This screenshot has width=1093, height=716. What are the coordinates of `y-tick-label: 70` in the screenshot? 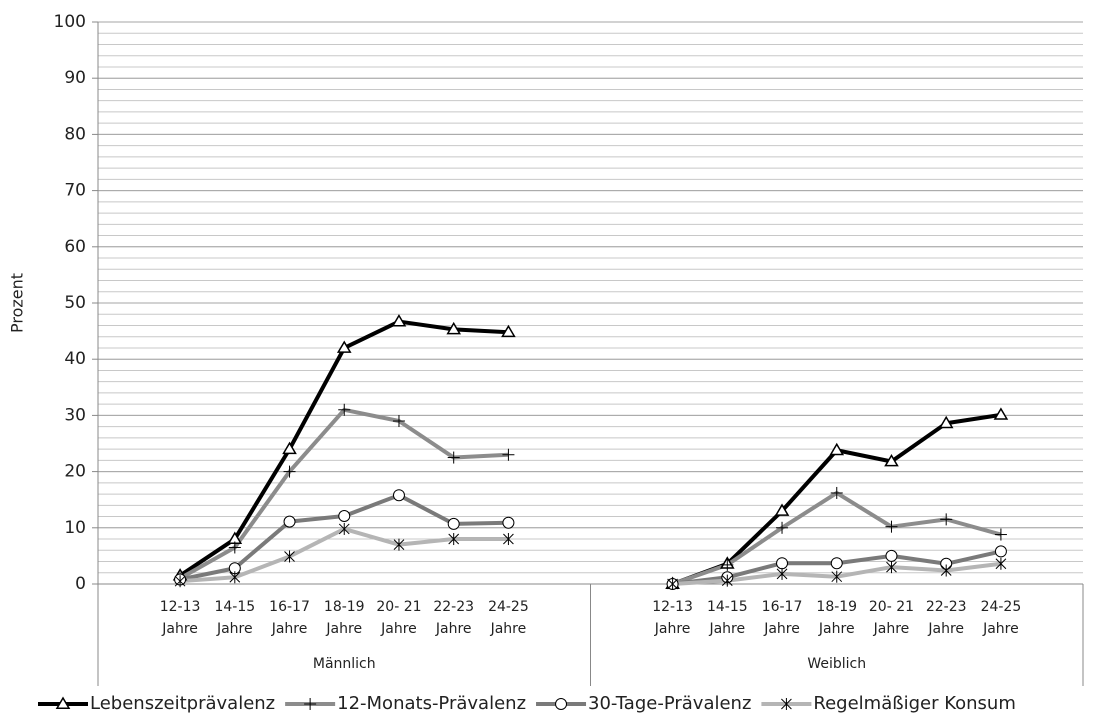 It's located at (75, 191).